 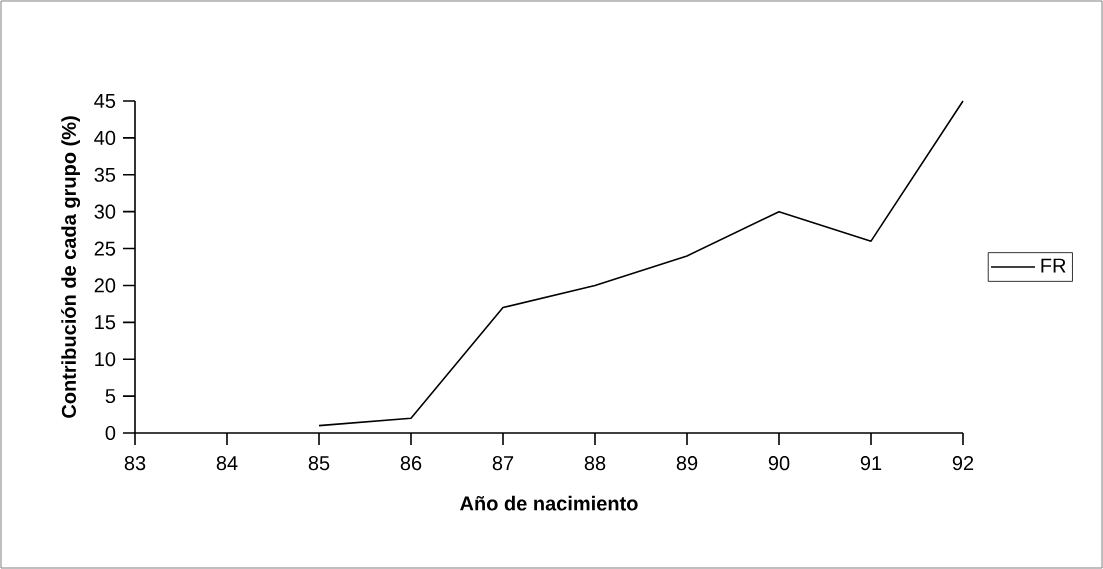 I want to click on x-tick-label: 85, so click(x=319, y=463).